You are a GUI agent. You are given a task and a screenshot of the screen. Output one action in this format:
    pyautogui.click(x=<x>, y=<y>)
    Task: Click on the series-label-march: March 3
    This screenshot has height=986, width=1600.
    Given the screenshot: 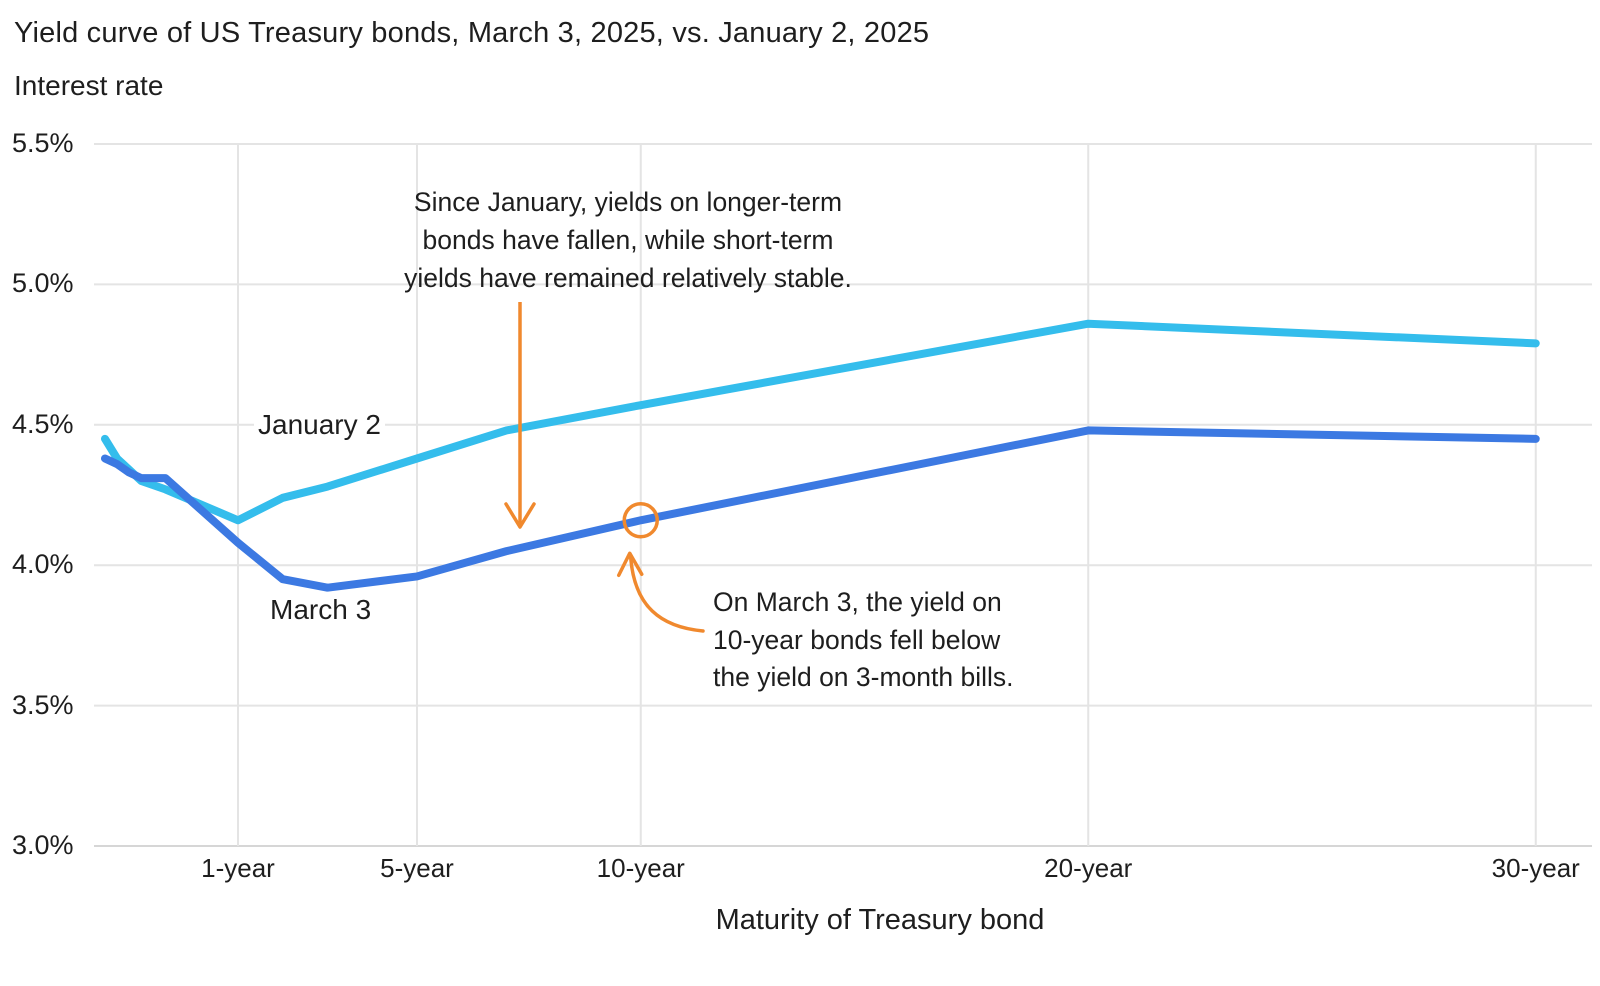 What is the action you would take?
    pyautogui.click(x=321, y=609)
    